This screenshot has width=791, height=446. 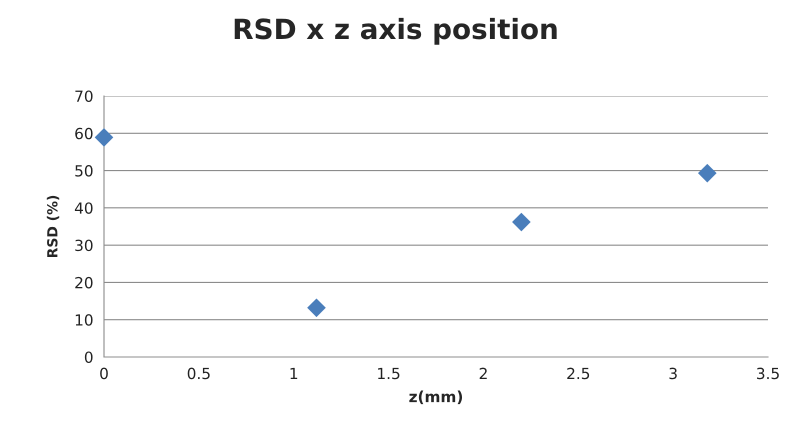 I want to click on y-tick-label: 40, so click(x=83, y=208).